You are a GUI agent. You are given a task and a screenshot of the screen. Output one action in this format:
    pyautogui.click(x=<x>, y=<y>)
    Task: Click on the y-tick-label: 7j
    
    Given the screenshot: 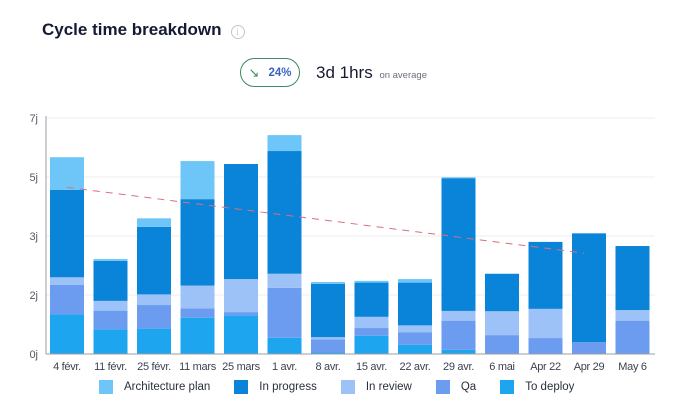 What is the action you would take?
    pyautogui.click(x=33, y=119)
    